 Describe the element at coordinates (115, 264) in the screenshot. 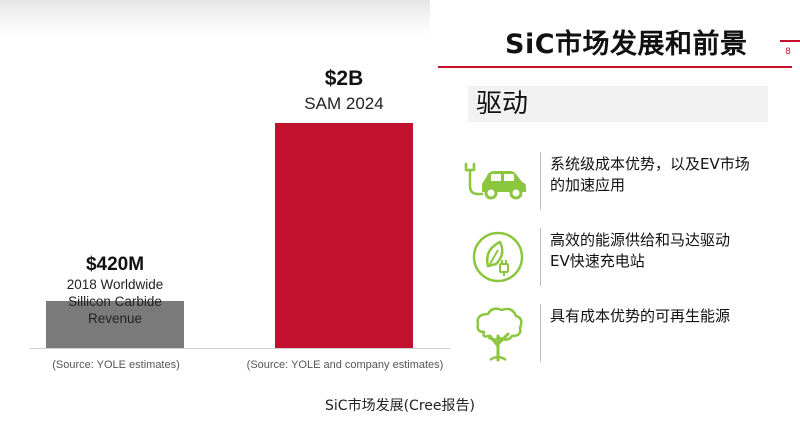

I see `bar-value-label: $420M` at that location.